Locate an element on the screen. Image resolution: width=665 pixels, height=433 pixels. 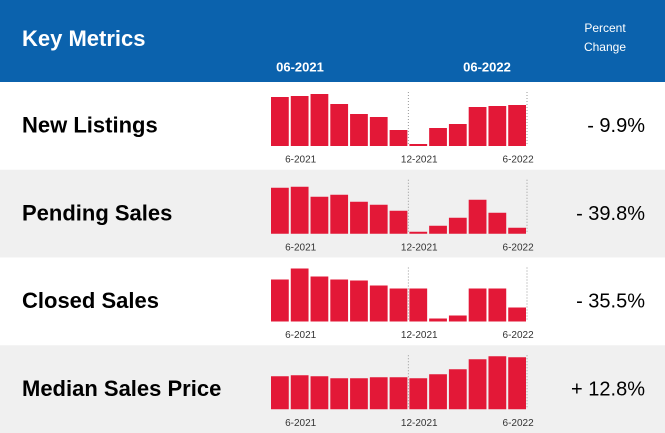
metric-label: New Listings is located at coordinates (90, 125).